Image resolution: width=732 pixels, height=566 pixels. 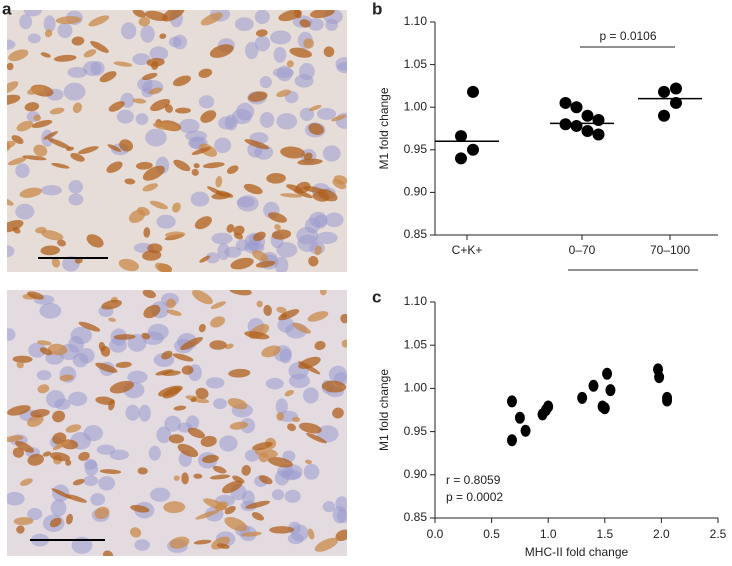 I want to click on y-tick-label: 1.00, so click(x=416, y=388).